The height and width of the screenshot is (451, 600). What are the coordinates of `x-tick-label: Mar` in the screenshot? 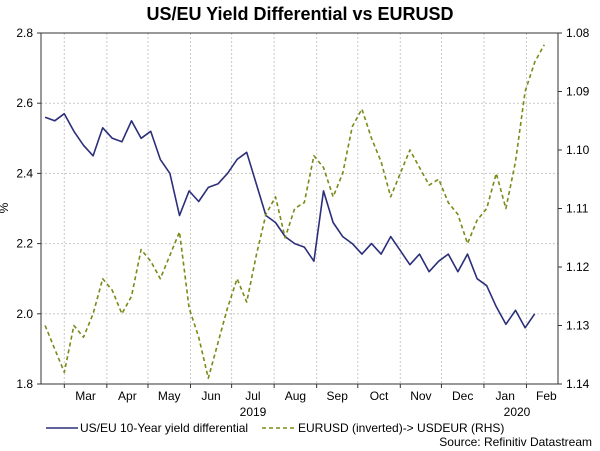 It's located at (85, 396).